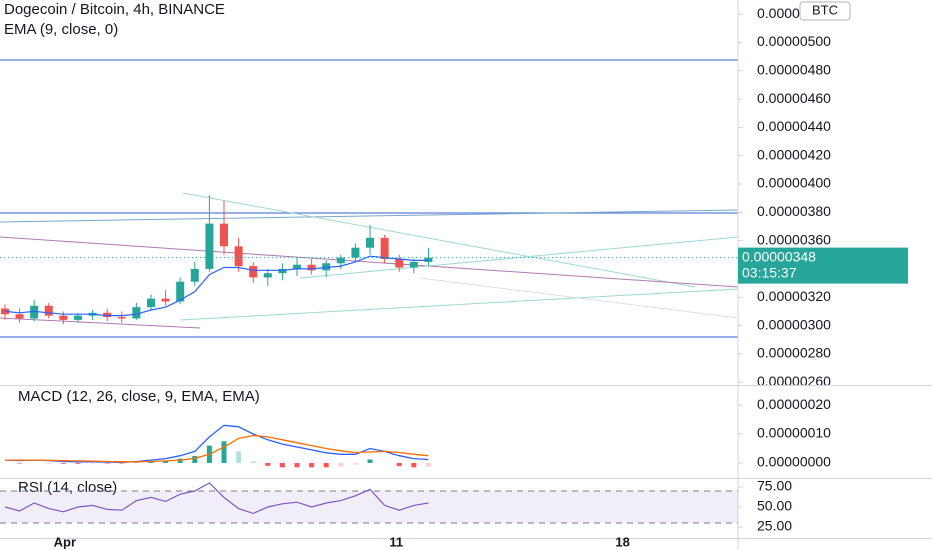  I want to click on currency-box, so click(825, 11).